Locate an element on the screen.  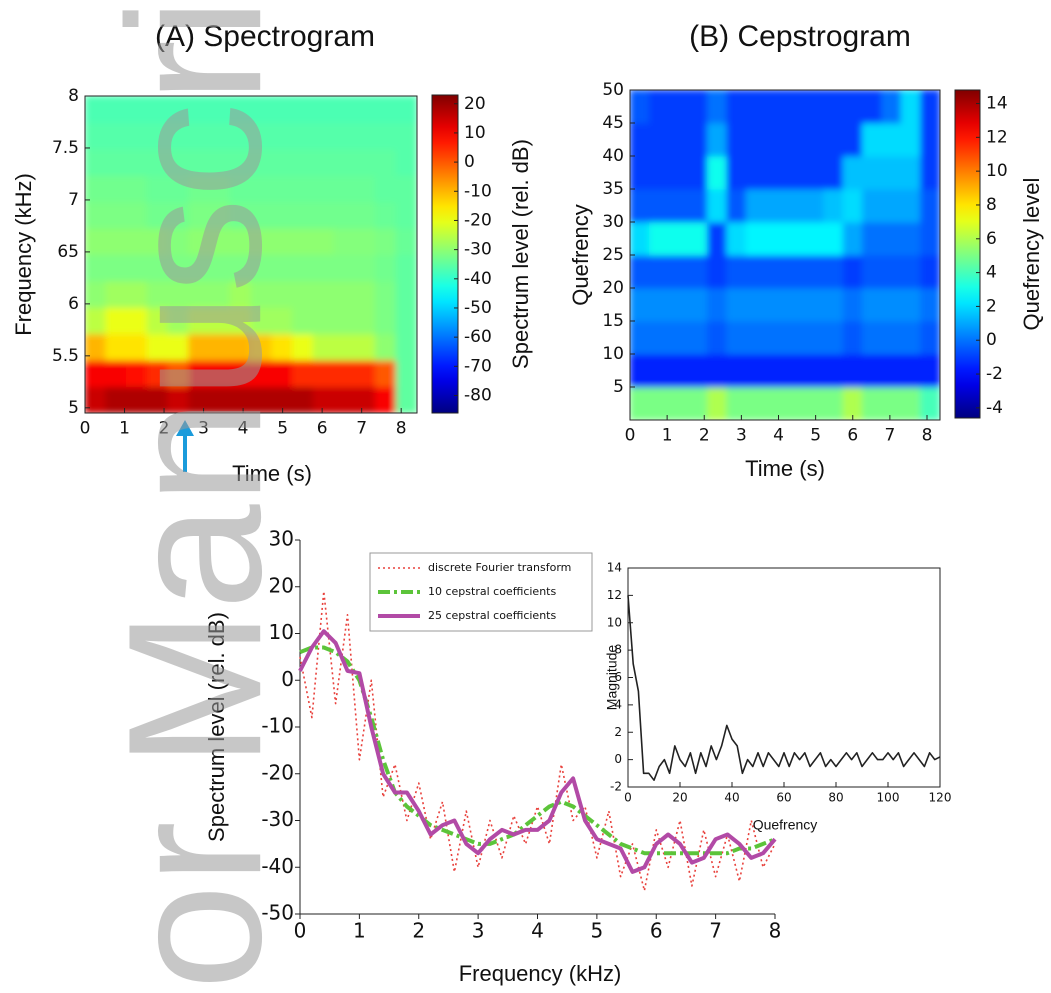
x-tick-label: 5 is located at coordinates (597, 931).